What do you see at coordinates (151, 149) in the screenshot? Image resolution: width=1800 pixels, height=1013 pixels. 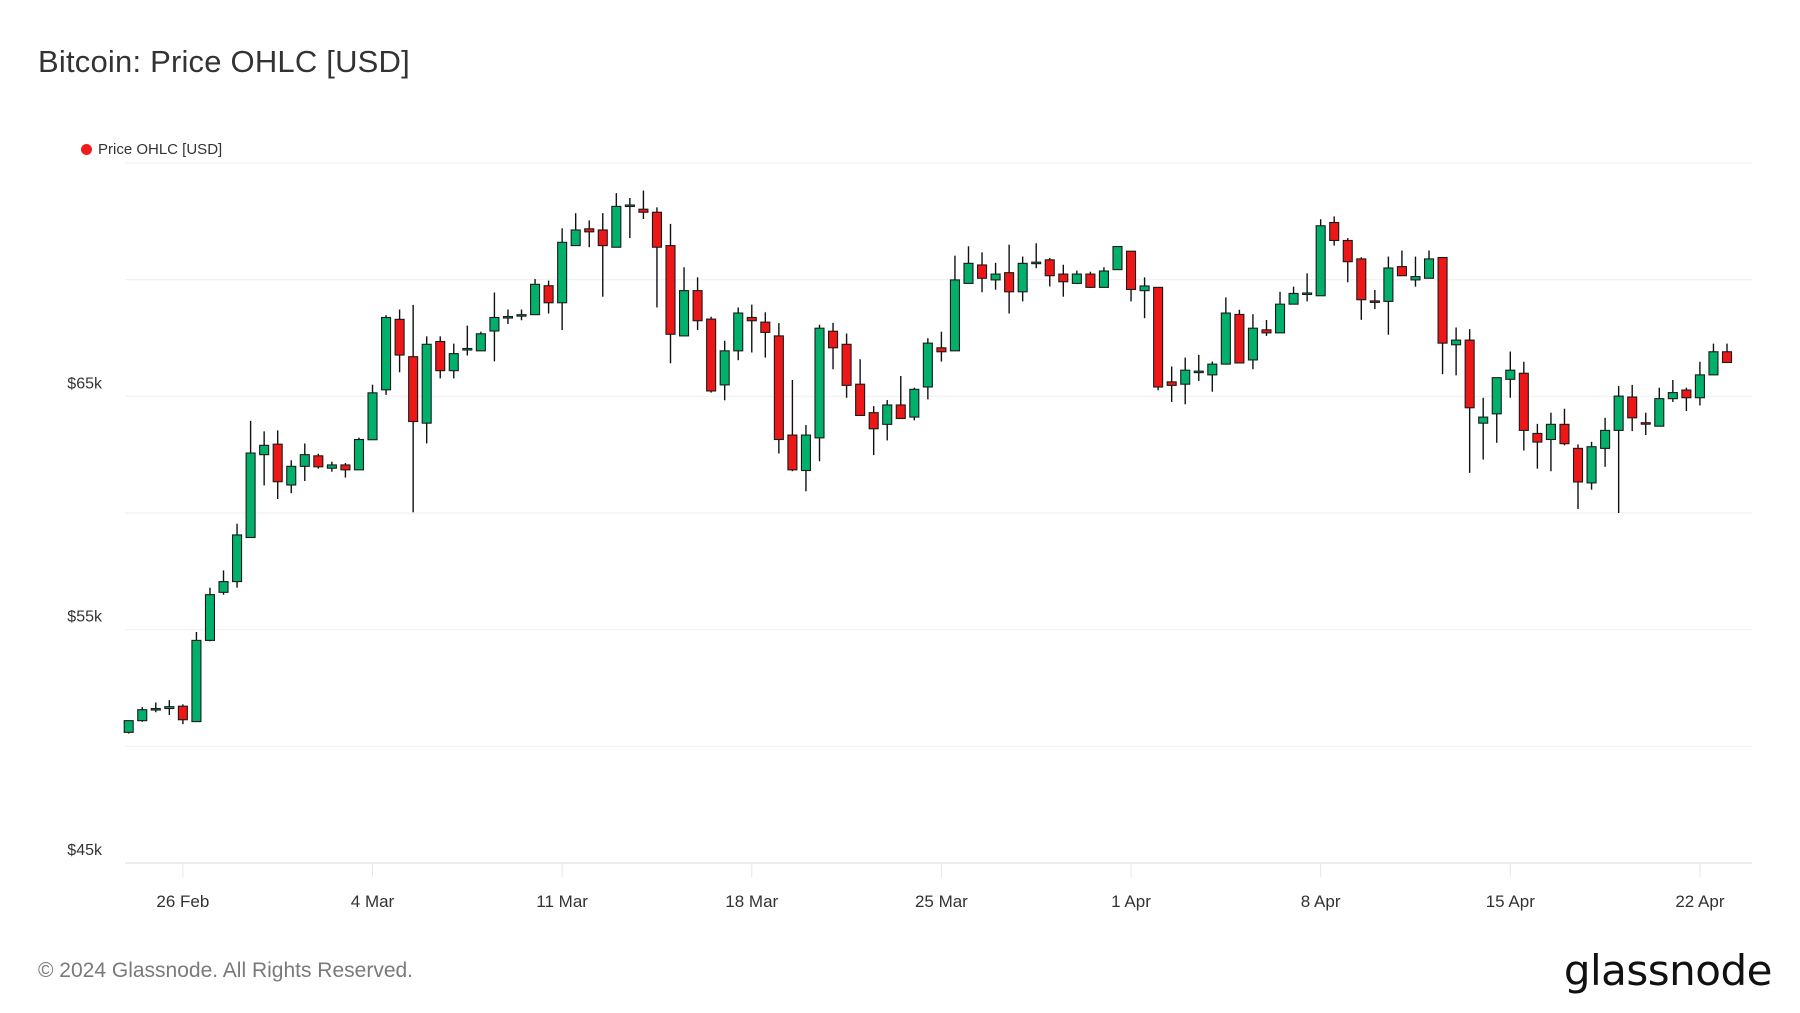 I see `legend-item: Price OHLC [USD]` at bounding box center [151, 149].